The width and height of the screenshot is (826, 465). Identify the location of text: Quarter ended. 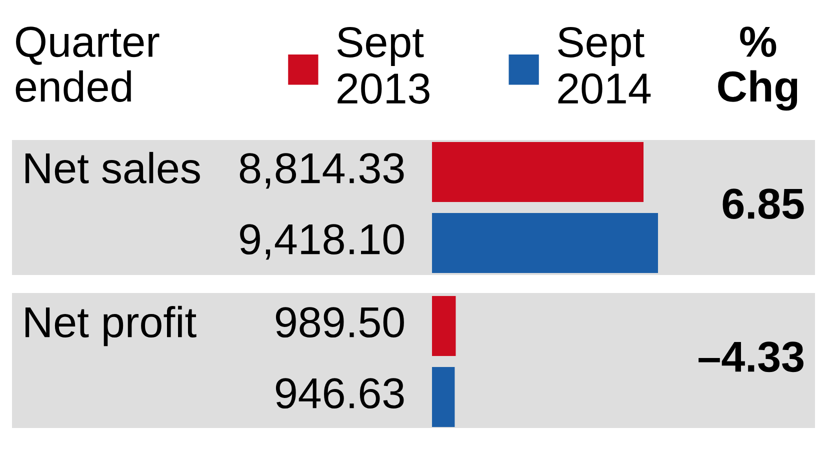
(88, 64).